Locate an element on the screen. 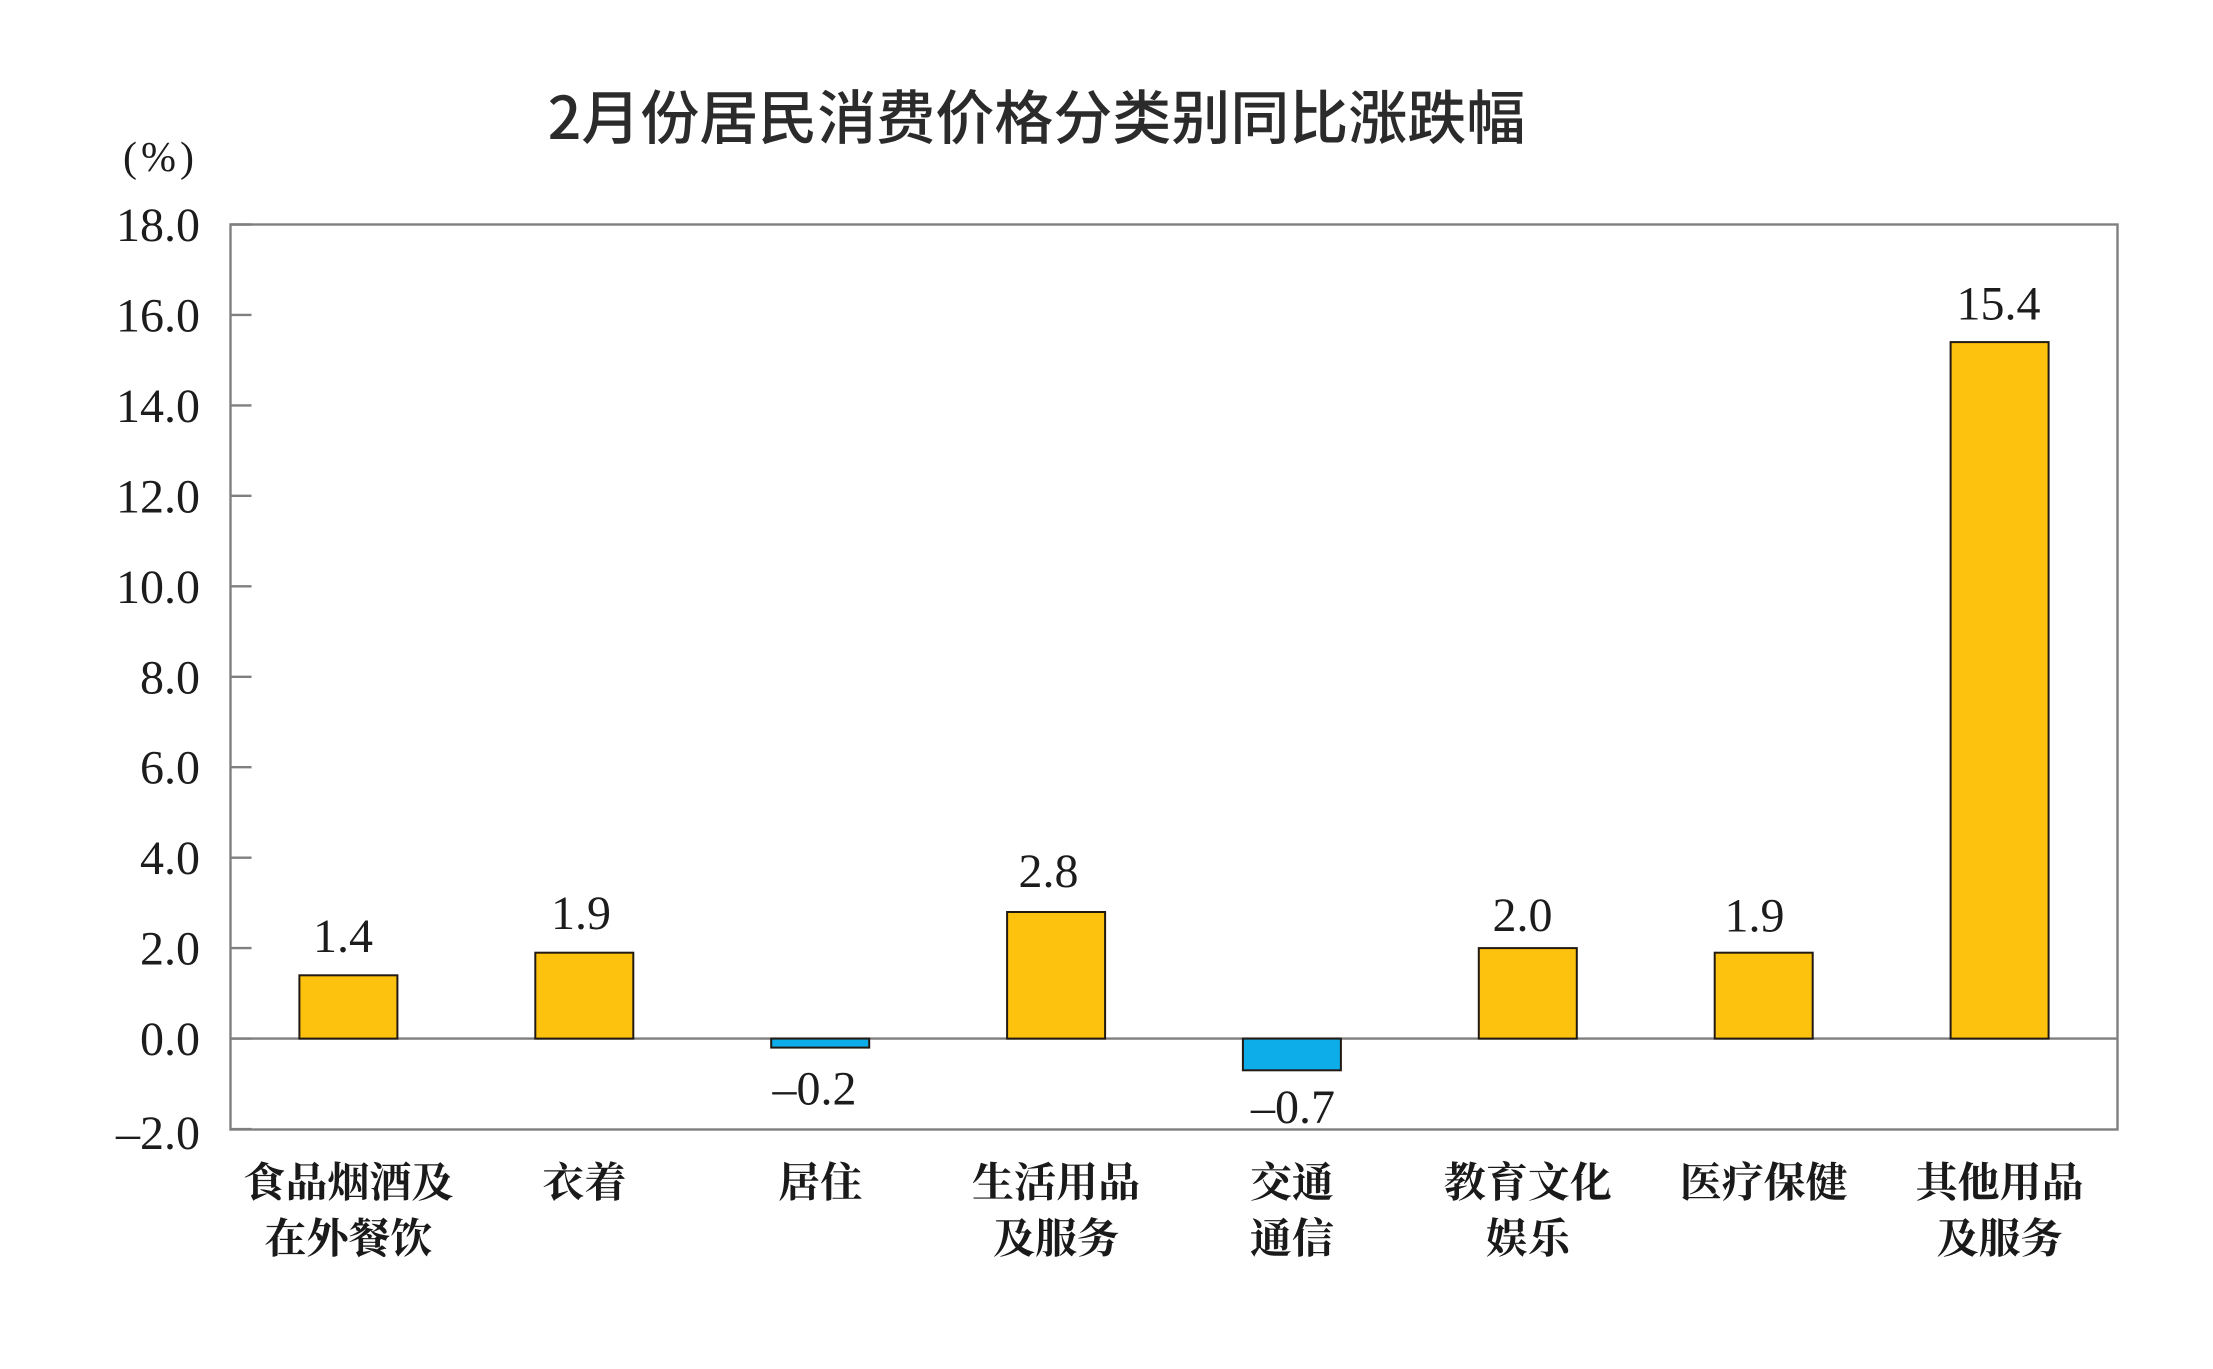  svg-text: 14.0 is located at coordinates (158, 406).